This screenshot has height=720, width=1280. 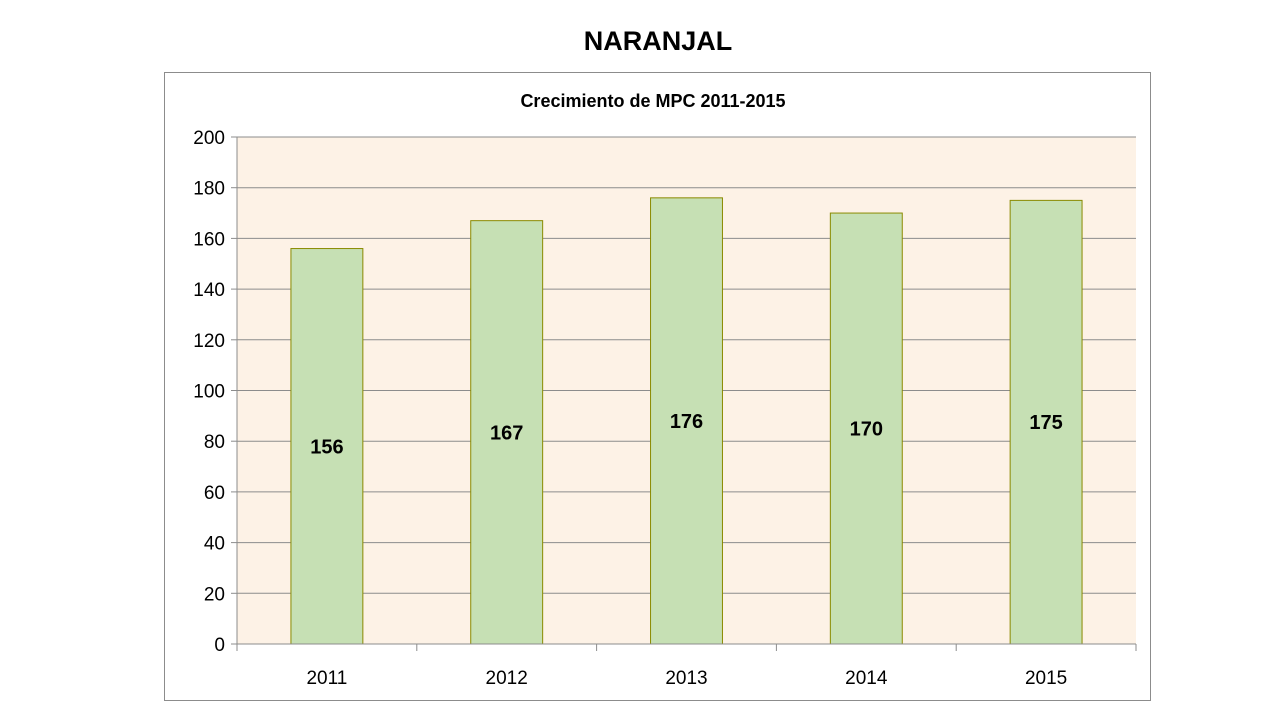 I want to click on y-tick-label: 200, so click(x=209, y=138).